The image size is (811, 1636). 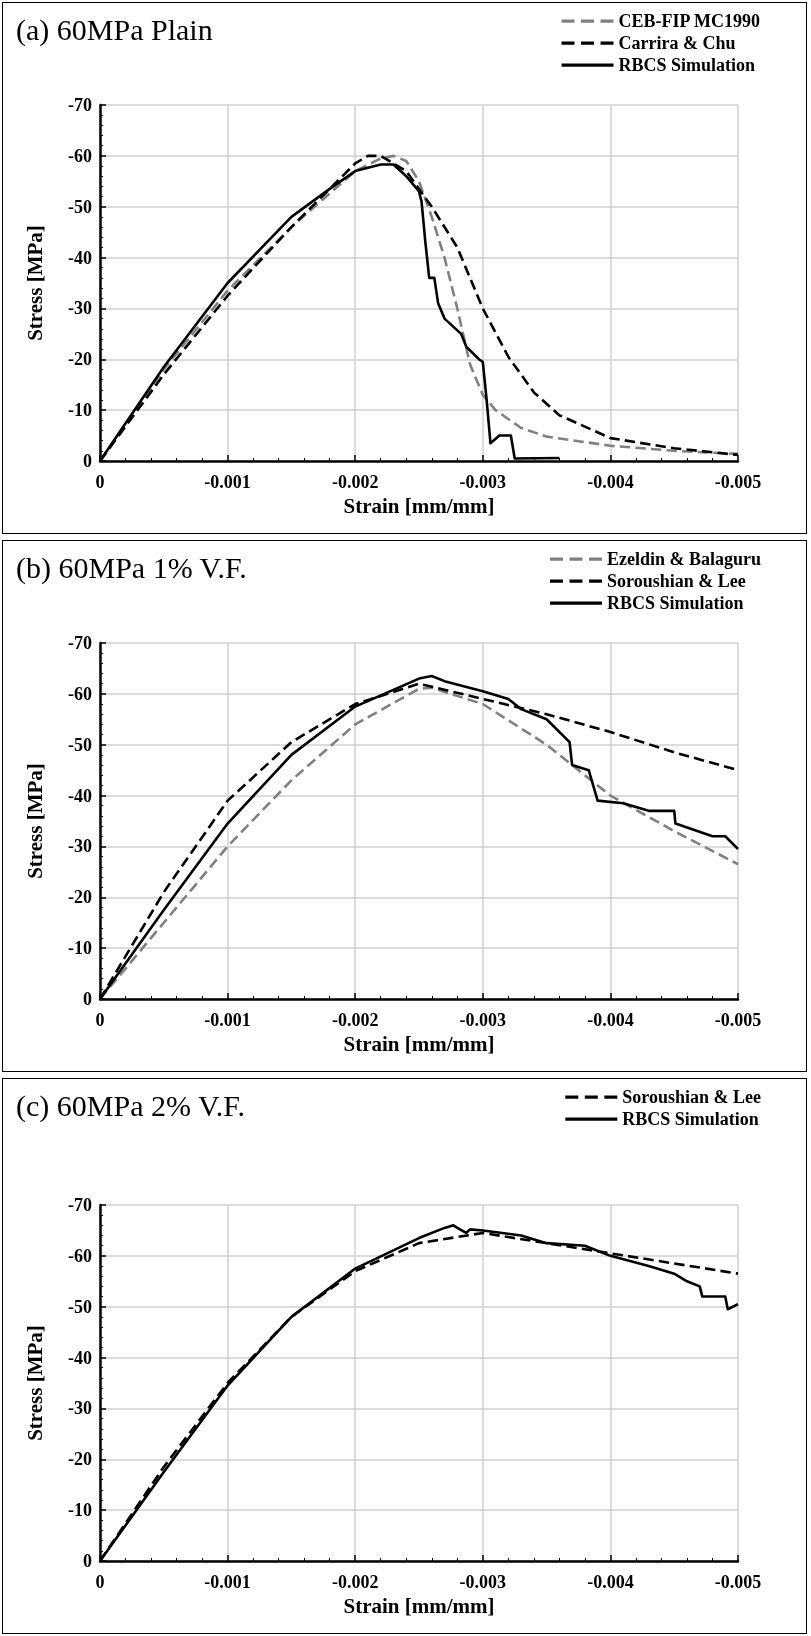 What do you see at coordinates (677, 43) in the screenshot?
I see `legend-label: Carrira & Chu` at bounding box center [677, 43].